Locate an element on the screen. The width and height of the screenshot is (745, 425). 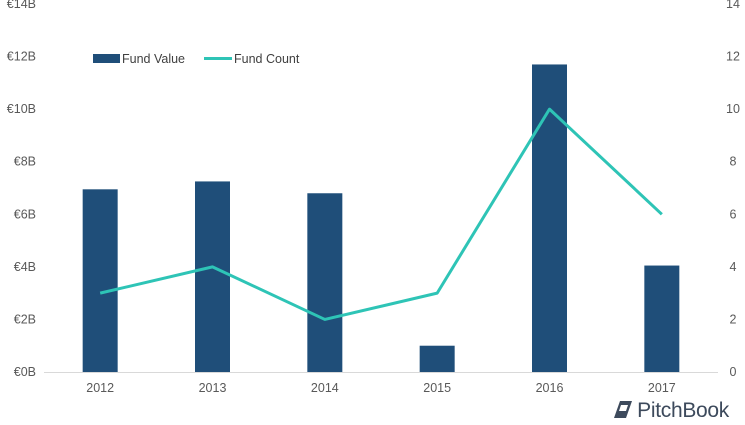
bar-2017 is located at coordinates (662, 318).